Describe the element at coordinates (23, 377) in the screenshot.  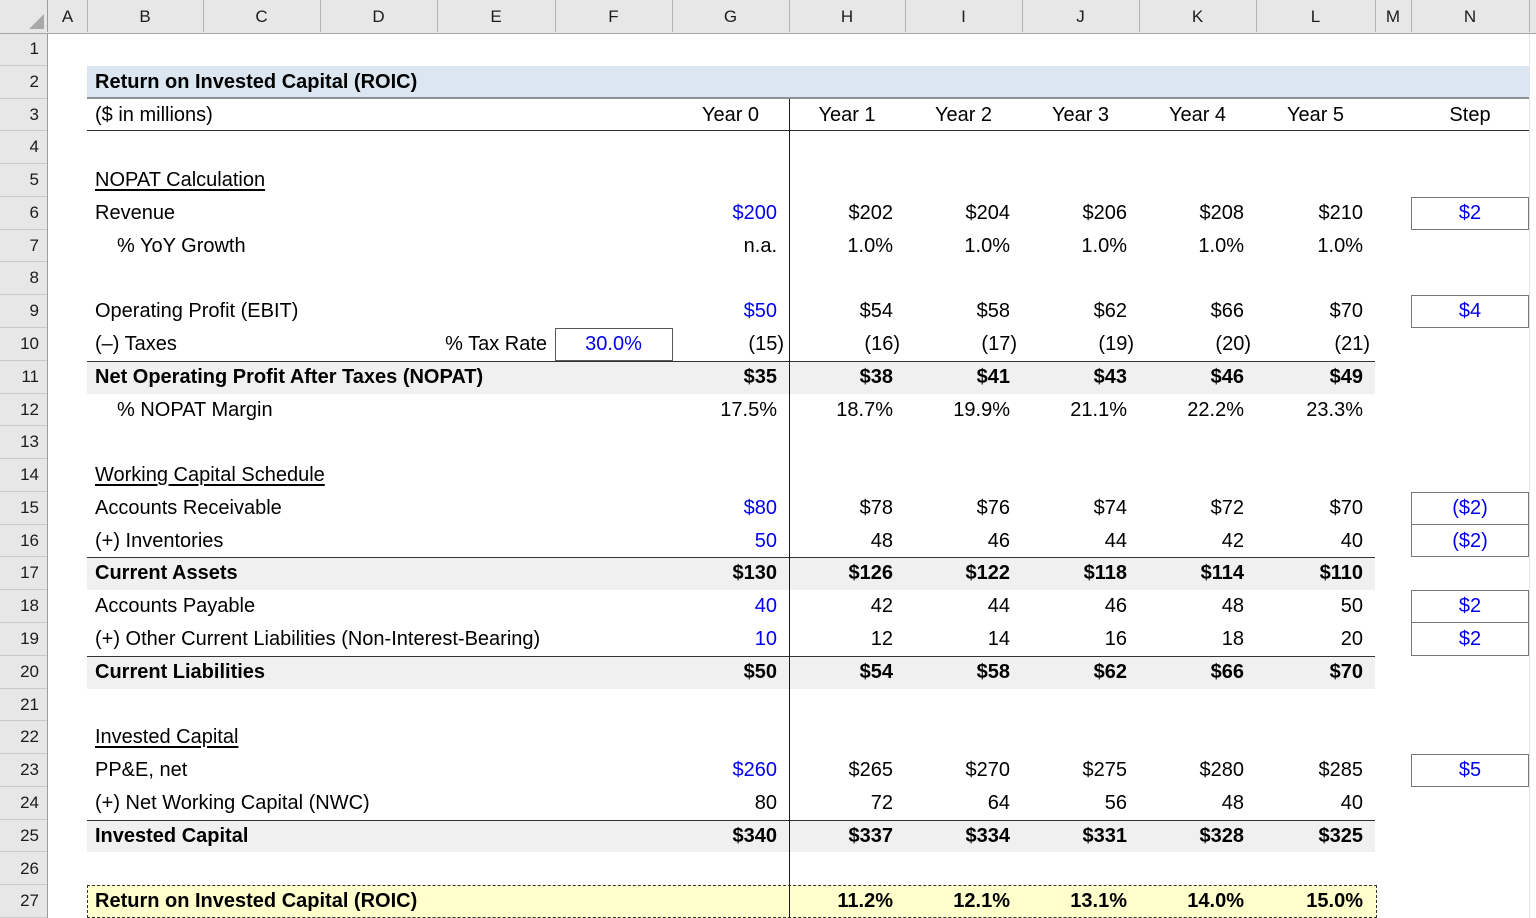
I see `row-header-11: 11` at that location.